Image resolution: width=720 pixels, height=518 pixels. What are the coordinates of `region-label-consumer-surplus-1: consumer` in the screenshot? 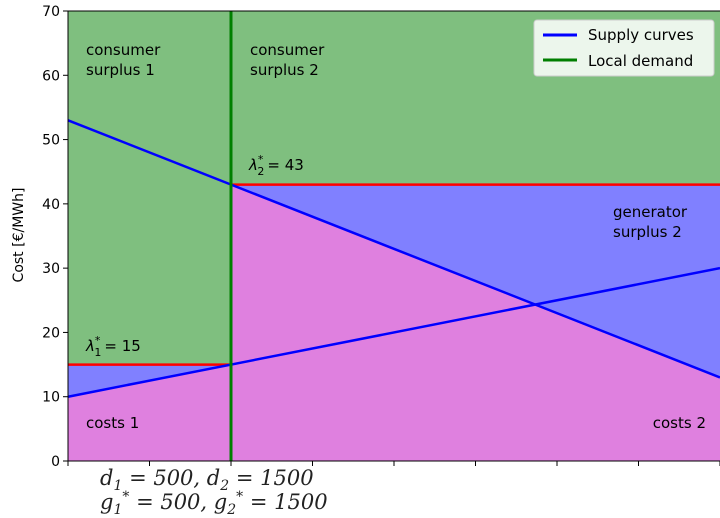 It's located at (123, 50).